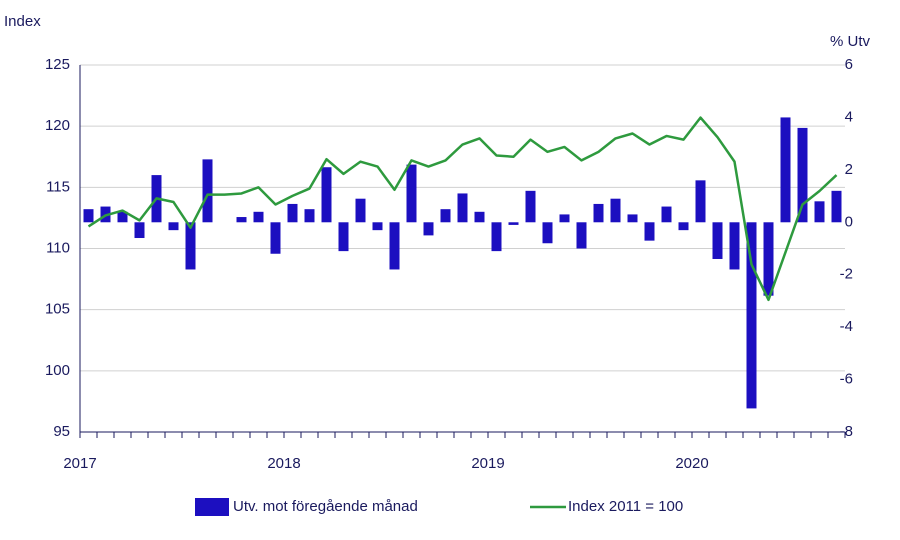 The image size is (900, 540). I want to click on y2-axis-label: % Utv, so click(850, 41).